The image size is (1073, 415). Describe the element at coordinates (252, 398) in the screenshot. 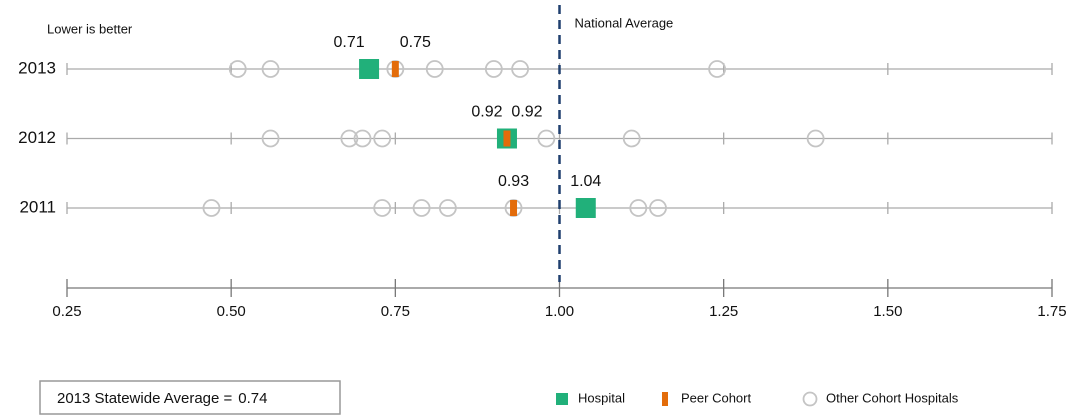

I see `statewide-value: 0.74` at that location.